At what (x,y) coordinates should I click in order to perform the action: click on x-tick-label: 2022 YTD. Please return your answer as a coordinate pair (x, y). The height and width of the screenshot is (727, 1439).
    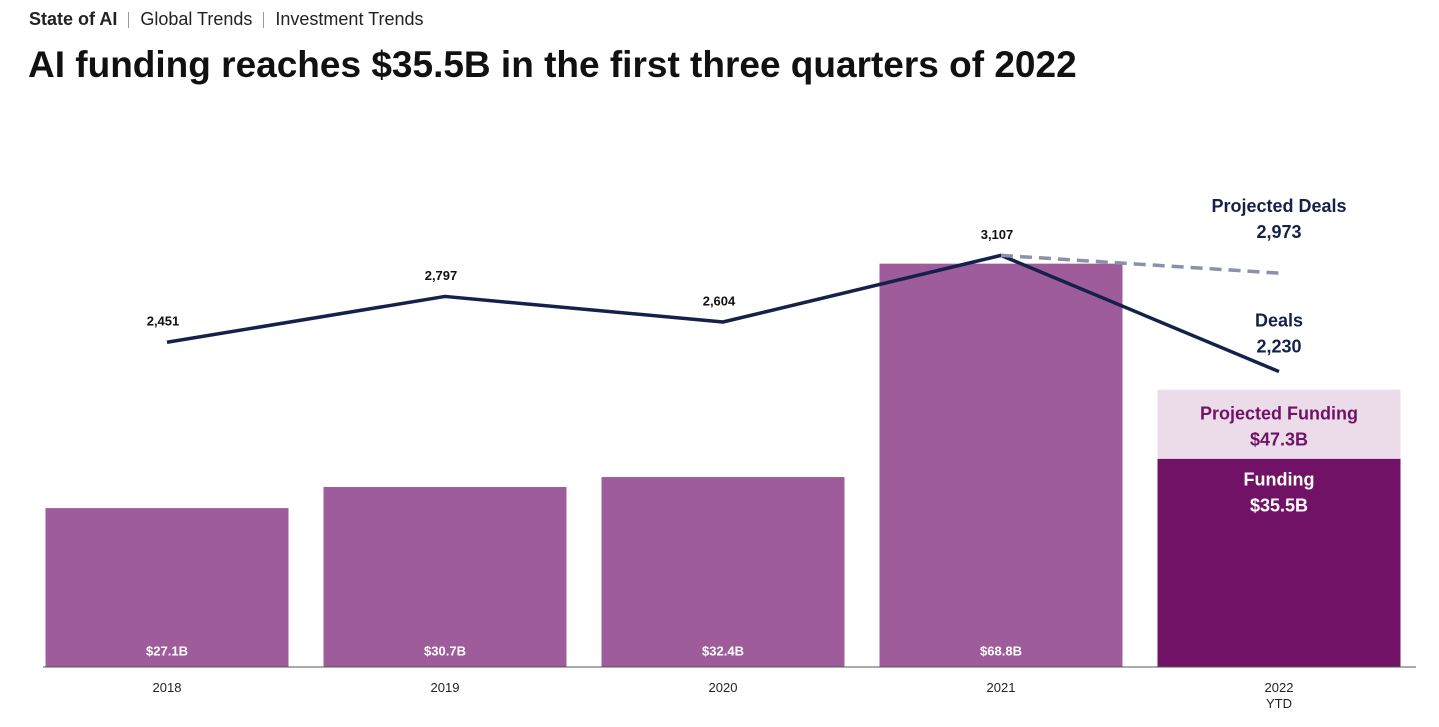
    Looking at the image, I should click on (1279, 695).